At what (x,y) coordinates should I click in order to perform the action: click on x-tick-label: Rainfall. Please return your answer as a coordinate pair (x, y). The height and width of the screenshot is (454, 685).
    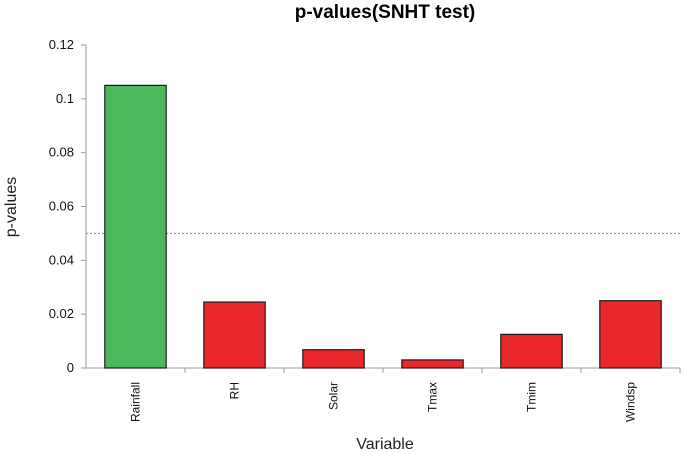
    Looking at the image, I should click on (136, 402).